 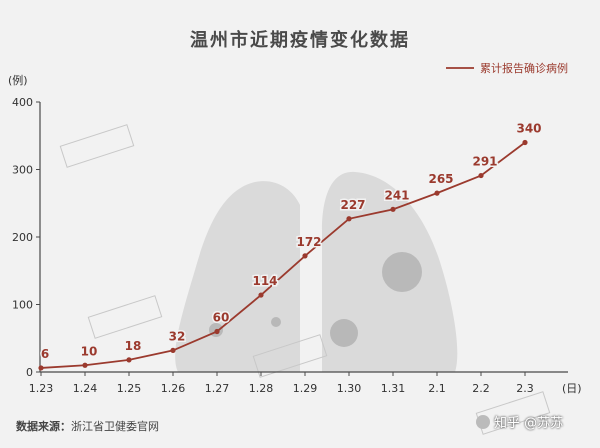 What do you see at coordinates (529, 423) in the screenshot?
I see `credit-text: 知乎 @苏苏` at bounding box center [529, 423].